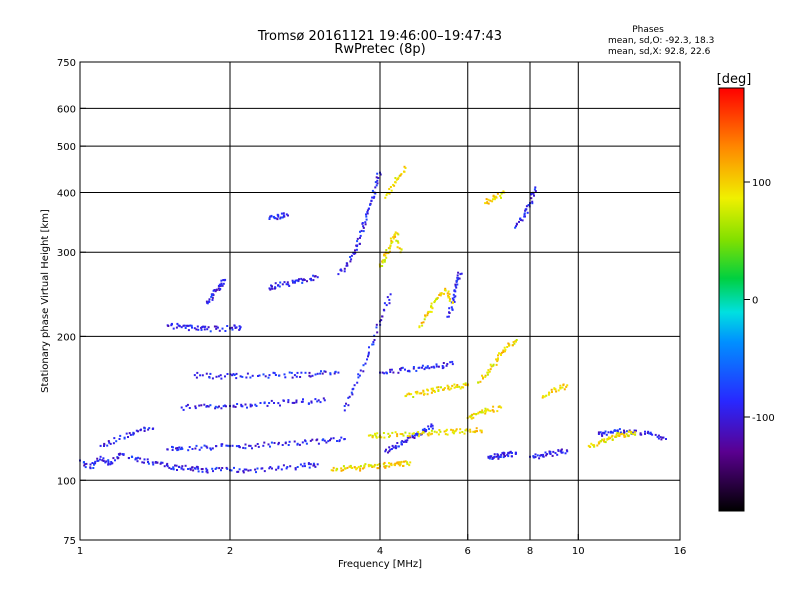  Describe the element at coordinates (66, 253) in the screenshot. I see `y-tick-label: 300` at that location.